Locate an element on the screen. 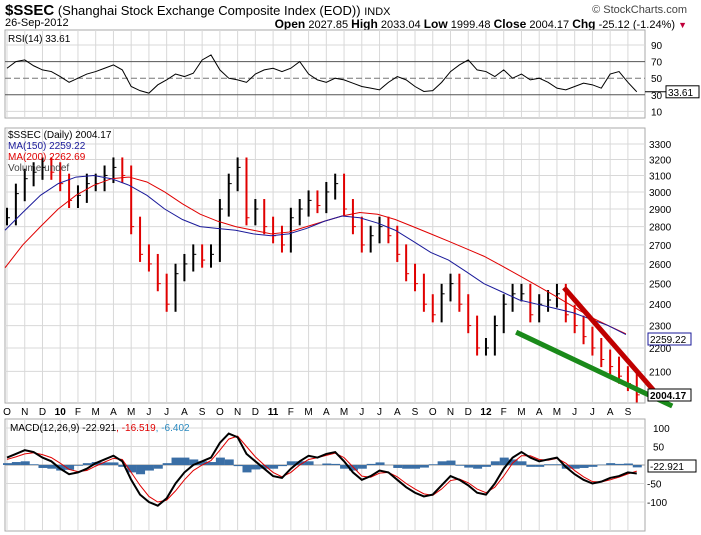 Image resolution: width=701 pixels, height=535 pixels. macd-tick-label: -50 is located at coordinates (654, 485).